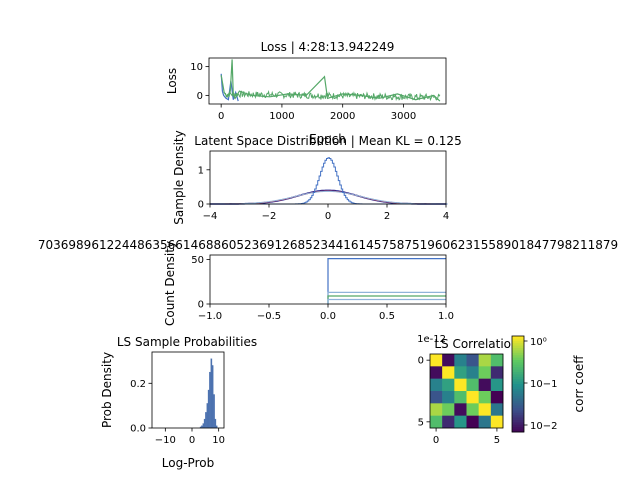 The height and width of the screenshot is (480, 640). Describe the element at coordinates (187, 342) in the screenshot. I see `chart-title: LS Sample Probabilities` at that location.